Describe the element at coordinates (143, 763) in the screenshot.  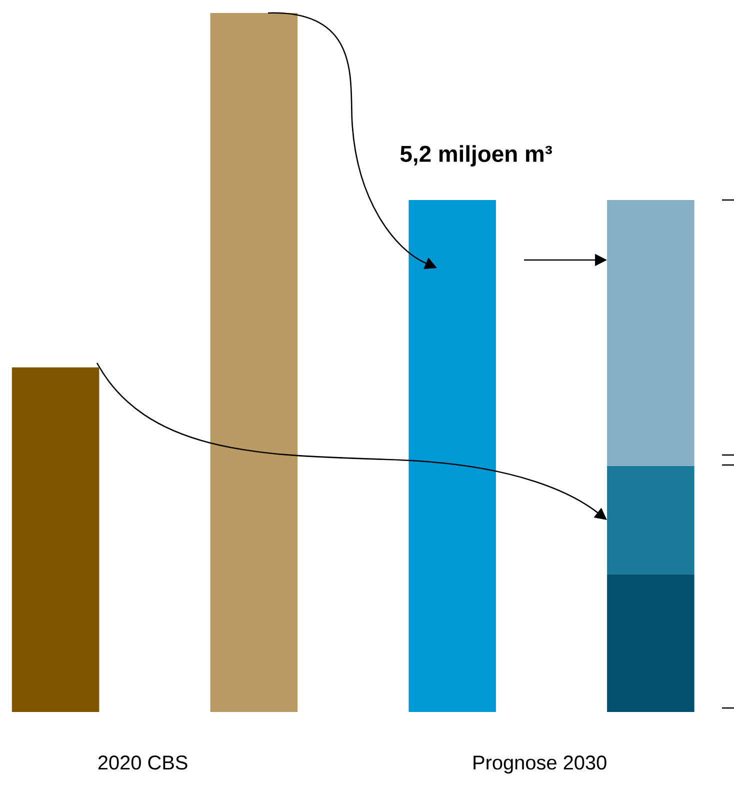
I see `text: 2020 CBS` at that location.